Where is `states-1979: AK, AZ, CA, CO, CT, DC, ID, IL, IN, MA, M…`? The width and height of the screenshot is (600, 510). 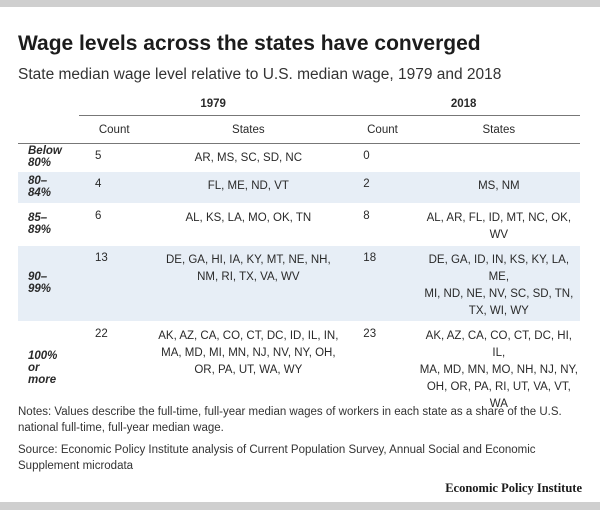 states-1979: AK, AZ, CA, CO, CT, DC, ID, IL, IN, MA, M… is located at coordinates (248, 368).